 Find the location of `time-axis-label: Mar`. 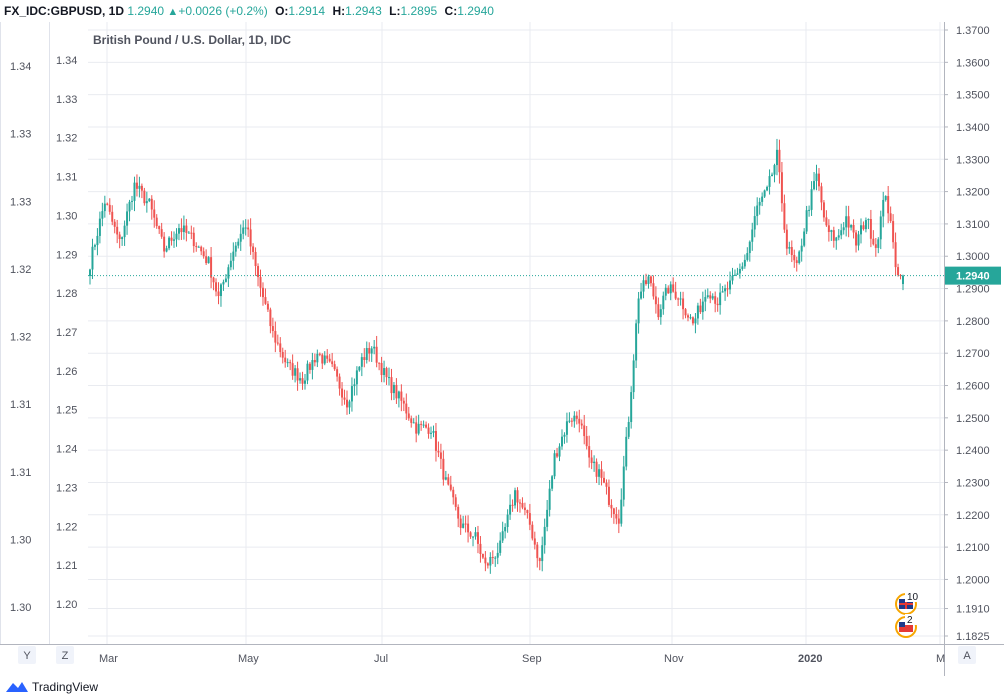

time-axis-label: Mar is located at coordinates (108, 659).